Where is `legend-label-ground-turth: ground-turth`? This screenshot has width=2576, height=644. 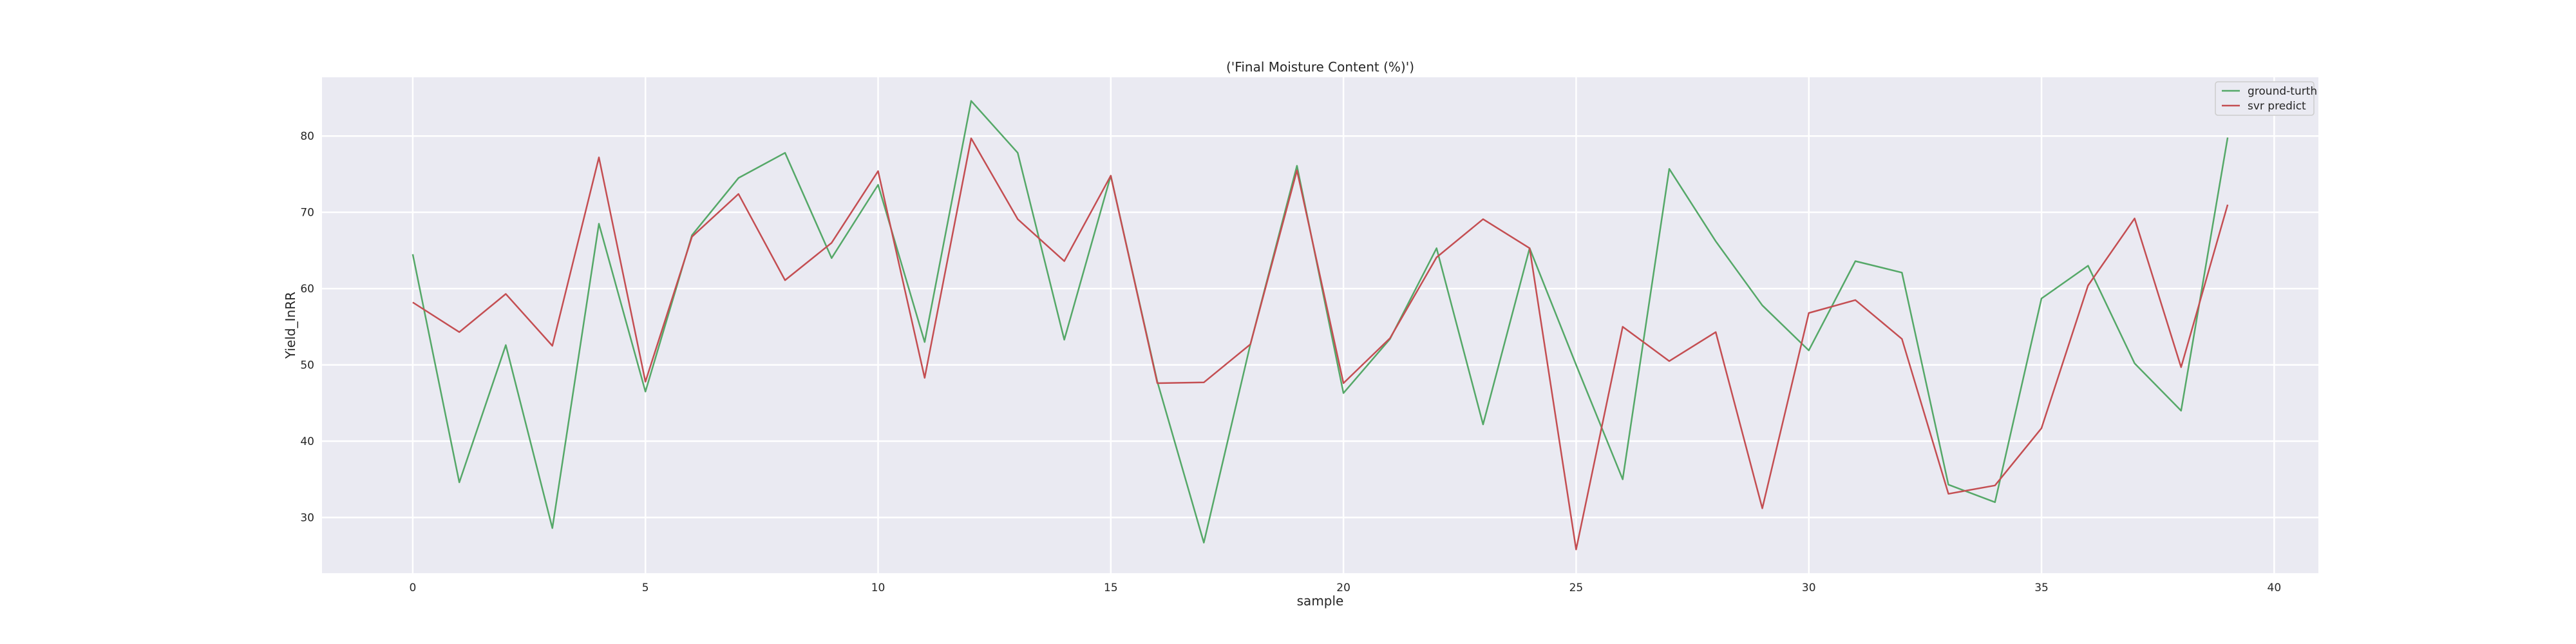 legend-label-ground-turth: ground-turth is located at coordinates (2282, 92).